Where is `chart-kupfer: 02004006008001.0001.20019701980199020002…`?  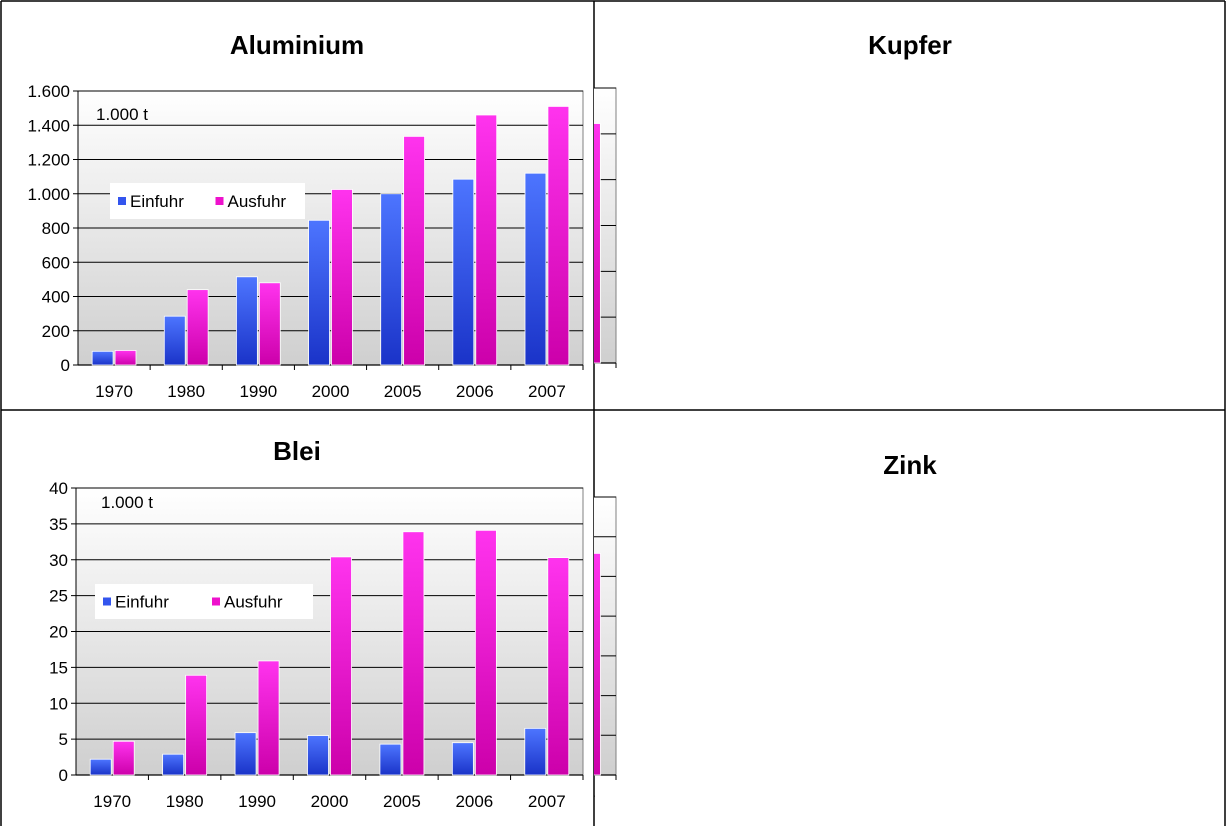
chart-kupfer: 02004006008001.0001.20019701980199020002… is located at coordinates (605, 243).